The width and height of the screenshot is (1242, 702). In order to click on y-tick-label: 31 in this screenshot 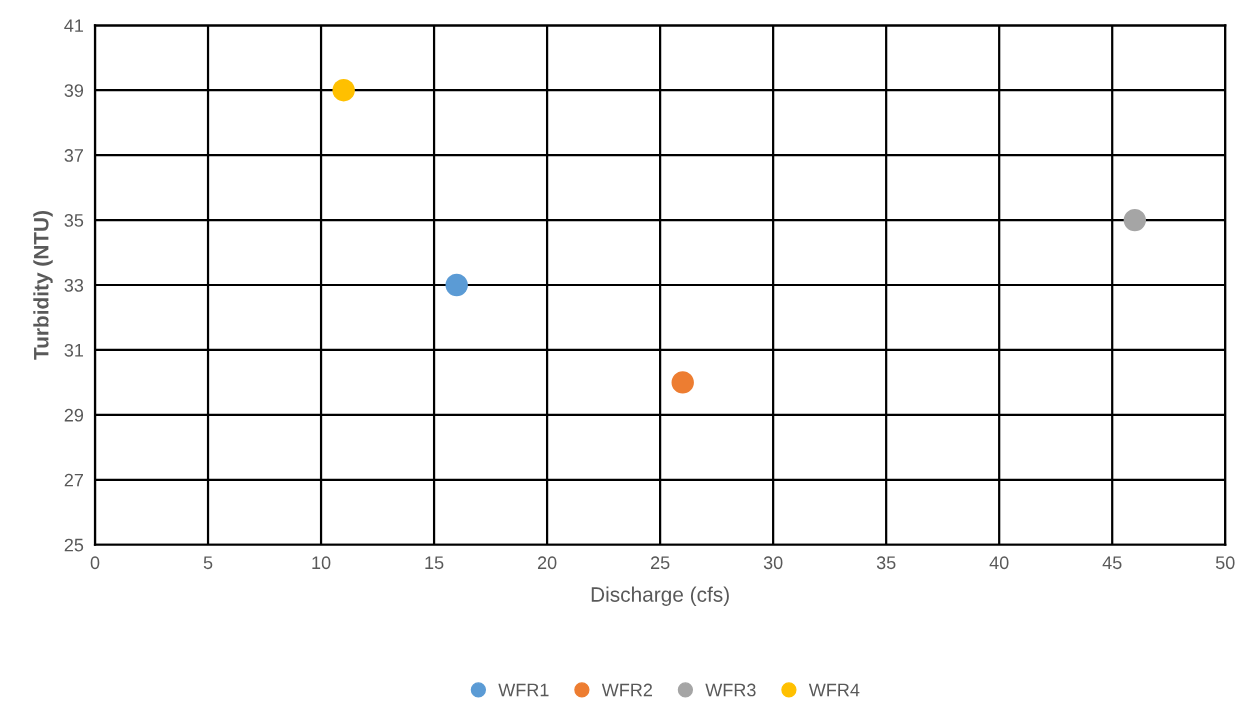, I will do `click(74, 350)`.